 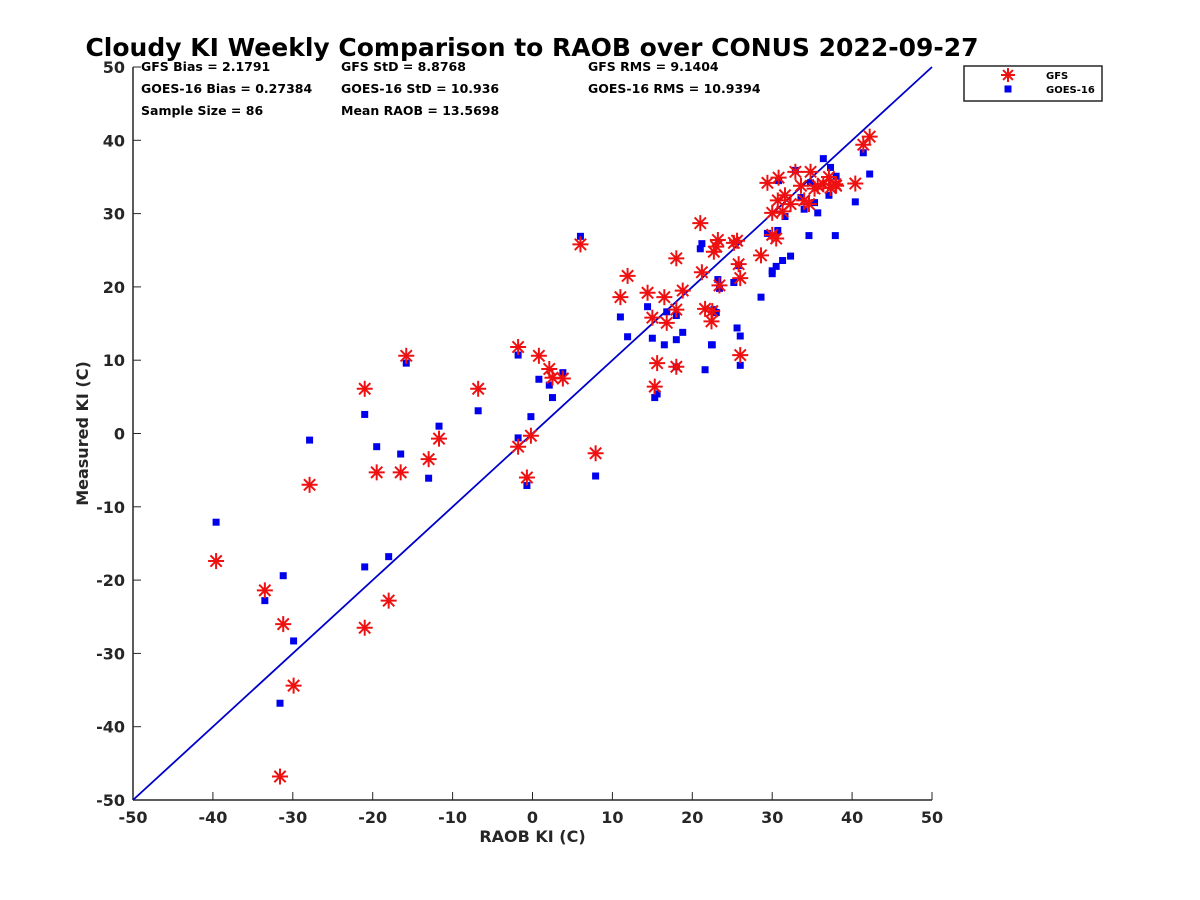 I want to click on legend-gfs-symbol, so click(x=1008, y=75).